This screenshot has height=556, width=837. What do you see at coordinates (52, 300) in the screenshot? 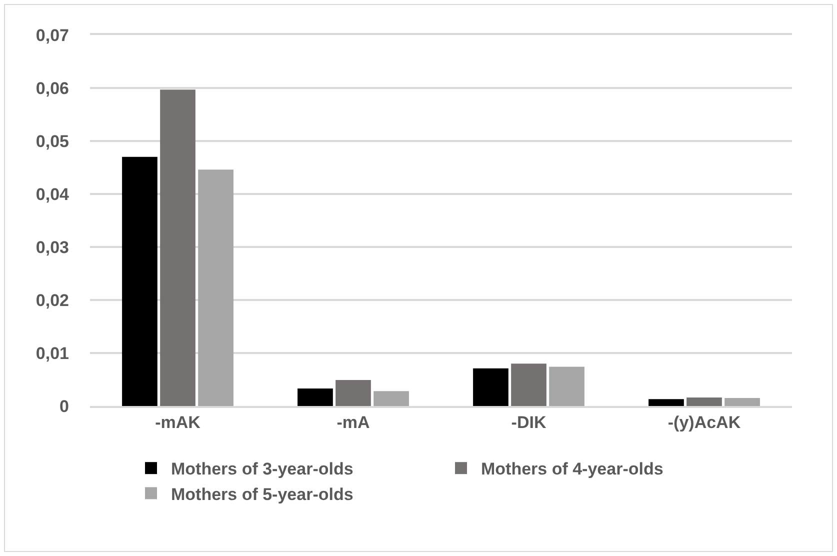
I see `y-tick-label: 0,02` at bounding box center [52, 300].